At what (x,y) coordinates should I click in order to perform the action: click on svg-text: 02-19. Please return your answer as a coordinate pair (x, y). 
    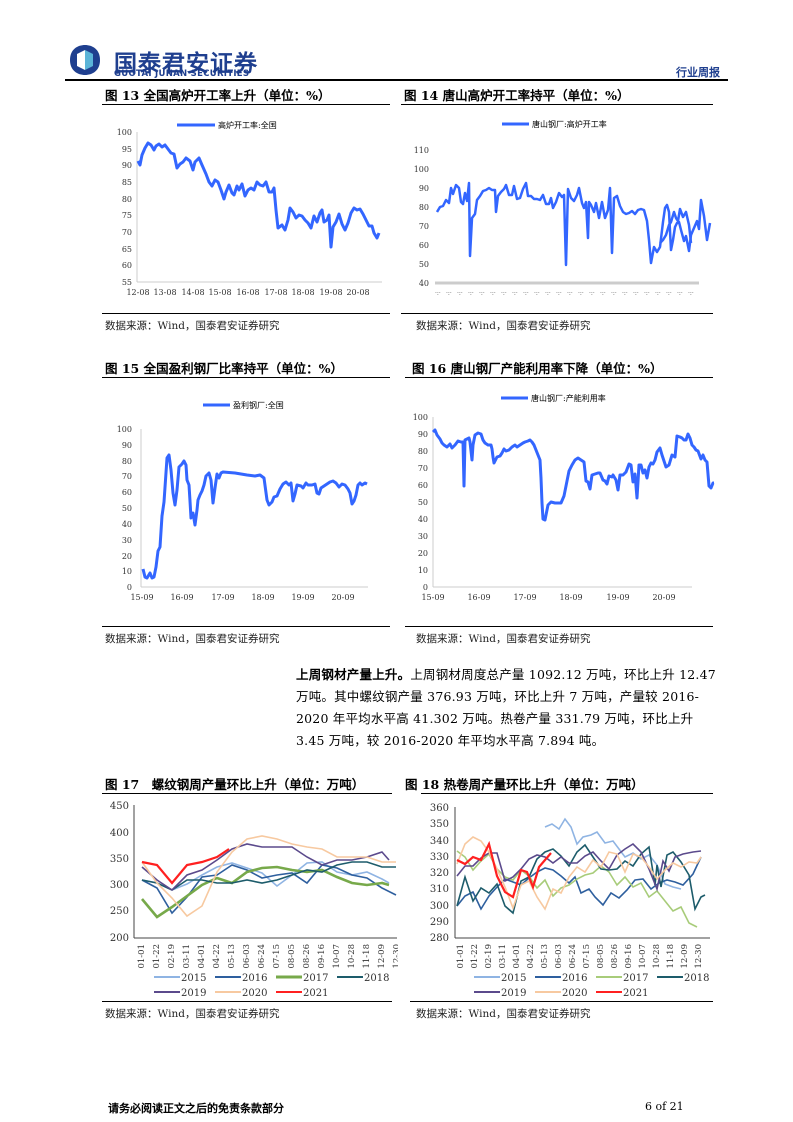
    Looking at the image, I should click on (172, 956).